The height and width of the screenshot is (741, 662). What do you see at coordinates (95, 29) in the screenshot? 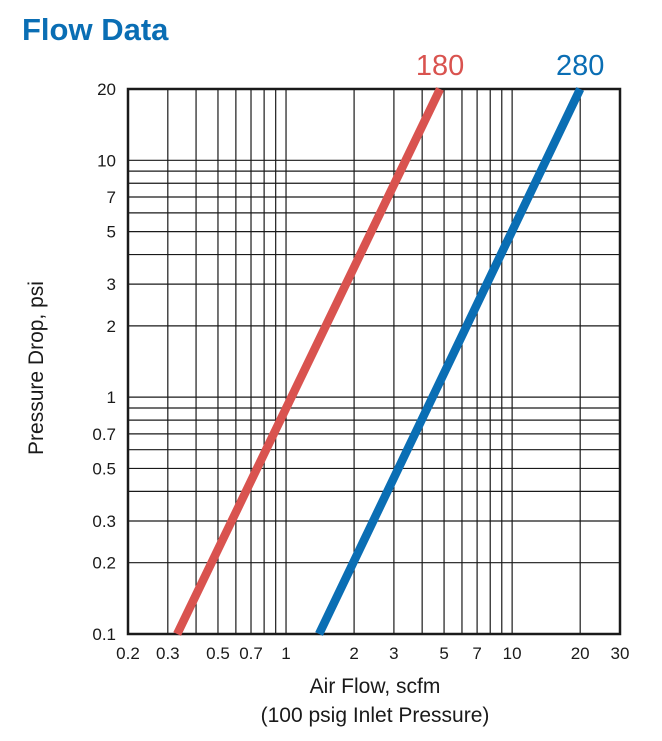
I see `chart-title: Flow Data` at bounding box center [95, 29].